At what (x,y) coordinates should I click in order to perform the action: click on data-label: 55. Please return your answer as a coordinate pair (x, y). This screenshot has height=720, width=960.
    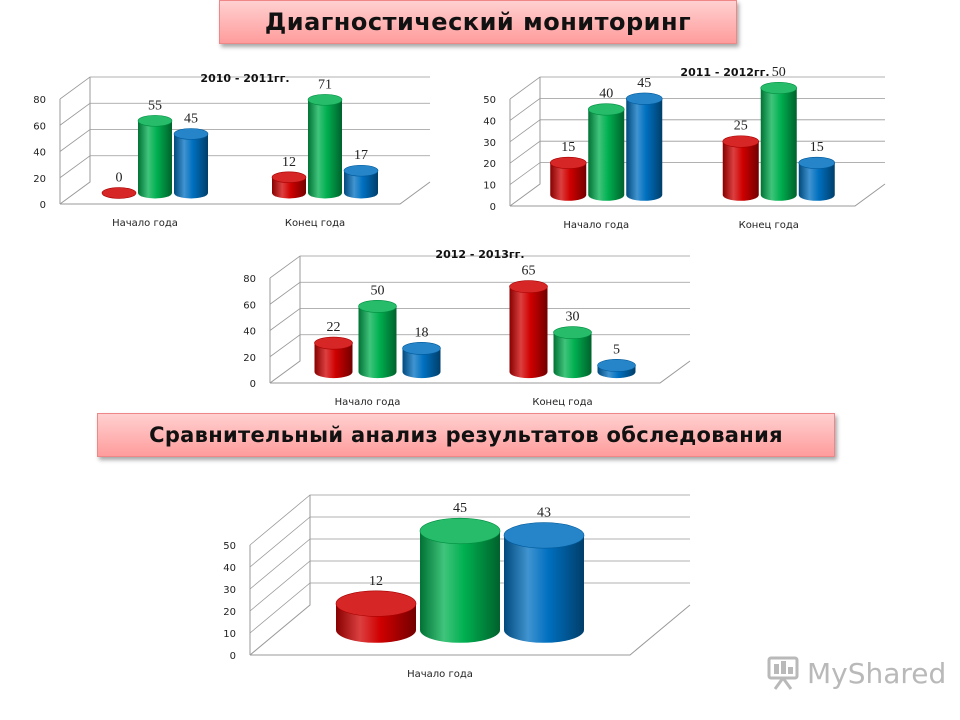
    Looking at the image, I should click on (155, 105).